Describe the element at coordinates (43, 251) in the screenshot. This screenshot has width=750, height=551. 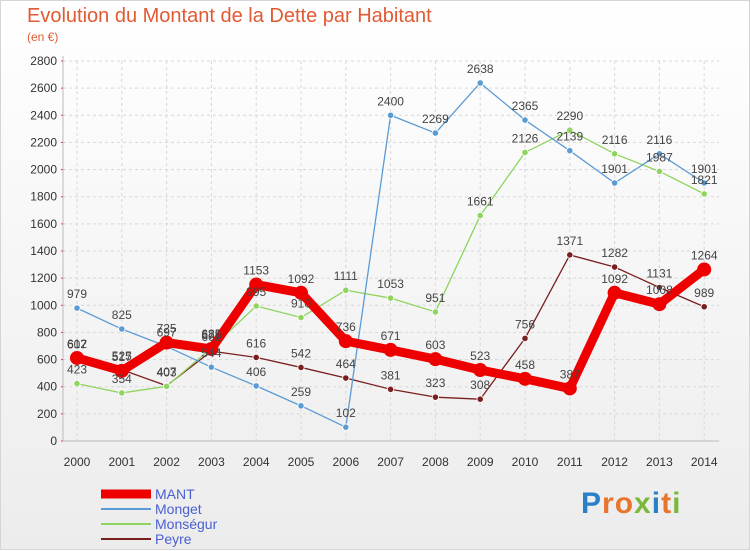
I see `y-tick-label: 1400` at that location.